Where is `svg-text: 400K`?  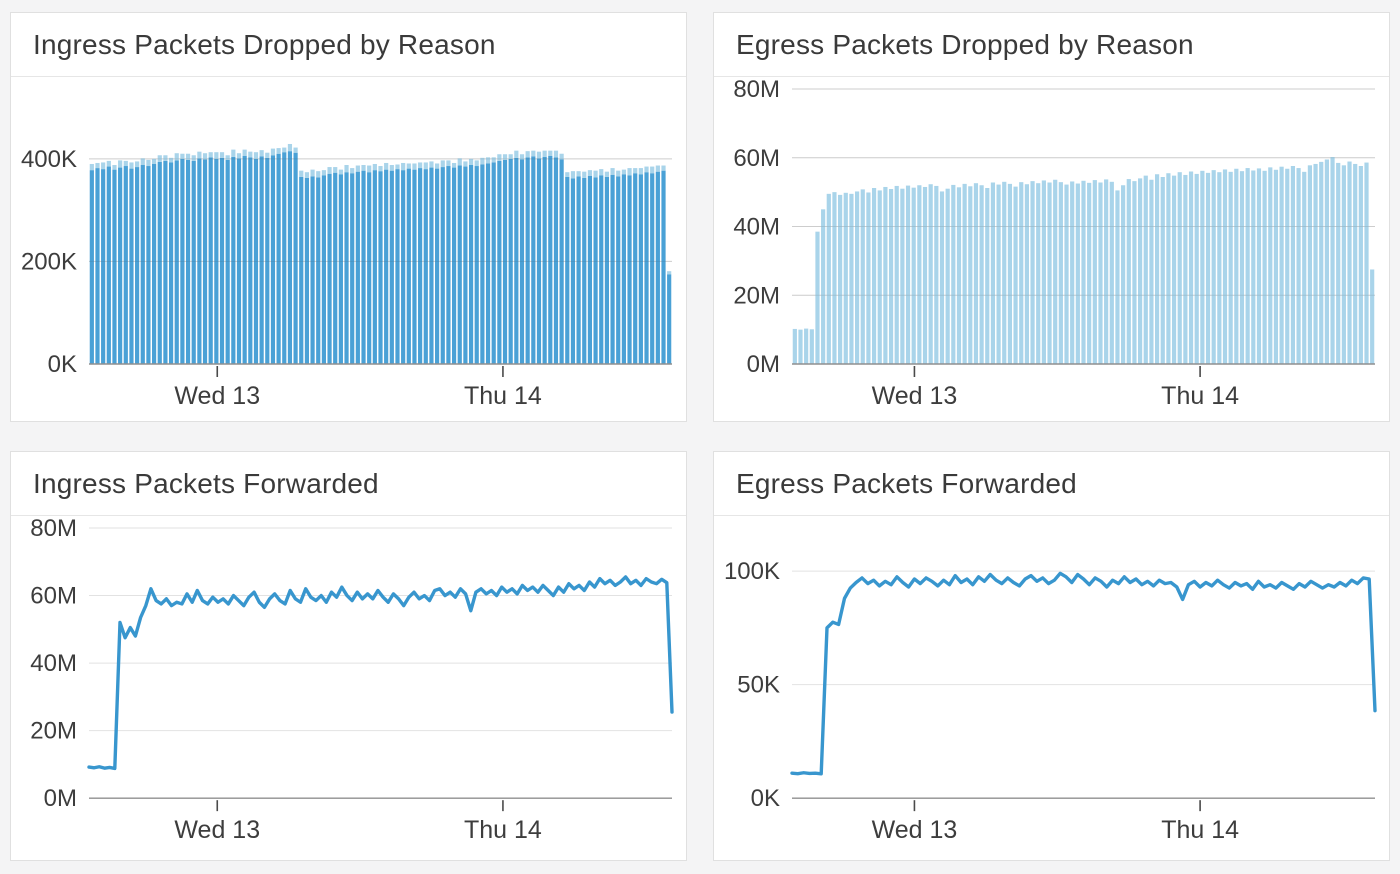
svg-text: 400K is located at coordinates (49, 159).